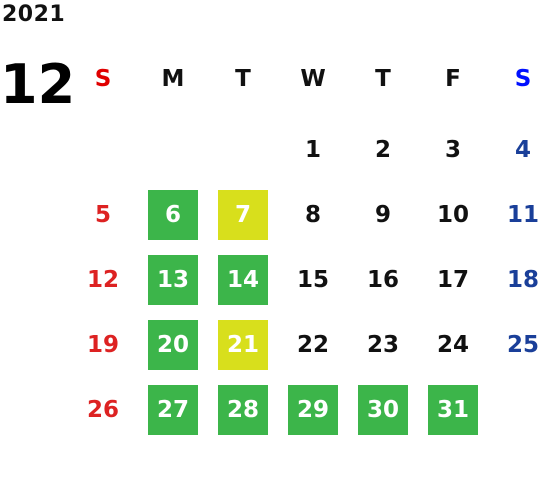  I want to click on day-cell: 12, so click(102, 280).